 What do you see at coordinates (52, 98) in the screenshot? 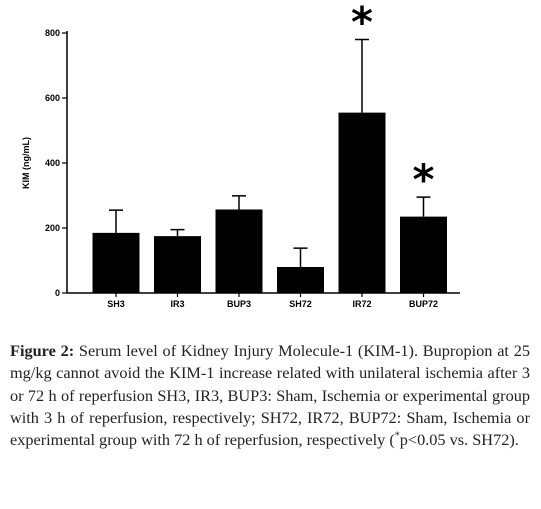
I see `y-tick-label: 600` at bounding box center [52, 98].